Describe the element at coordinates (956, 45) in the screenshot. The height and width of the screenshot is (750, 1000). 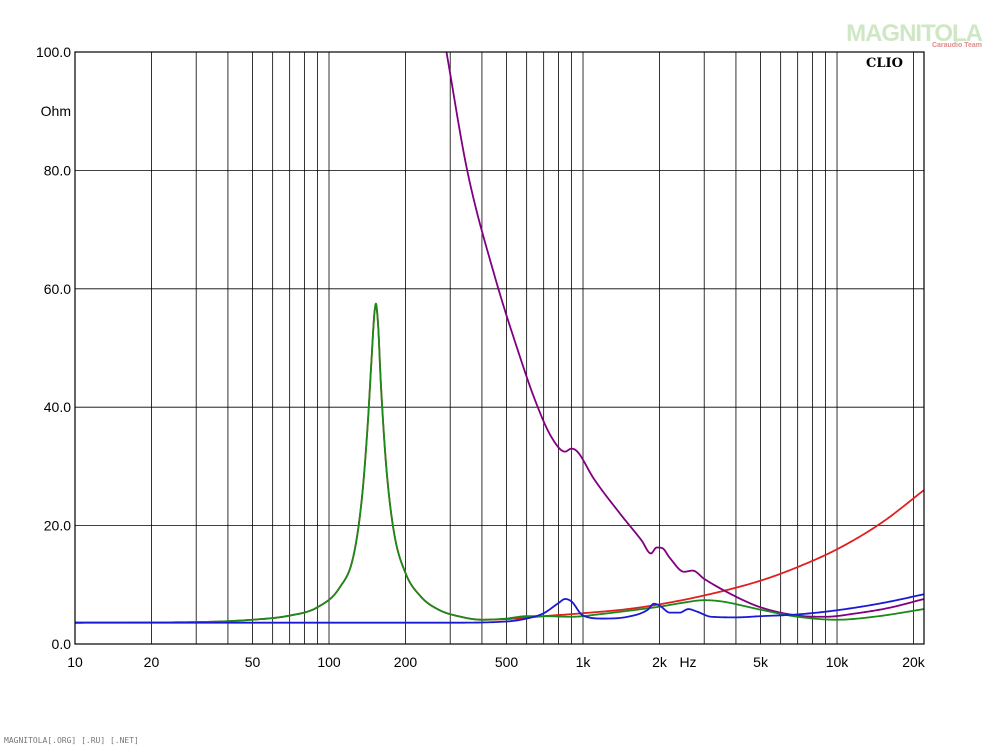
I see `logo-sub-text: Caraudio Team` at that location.